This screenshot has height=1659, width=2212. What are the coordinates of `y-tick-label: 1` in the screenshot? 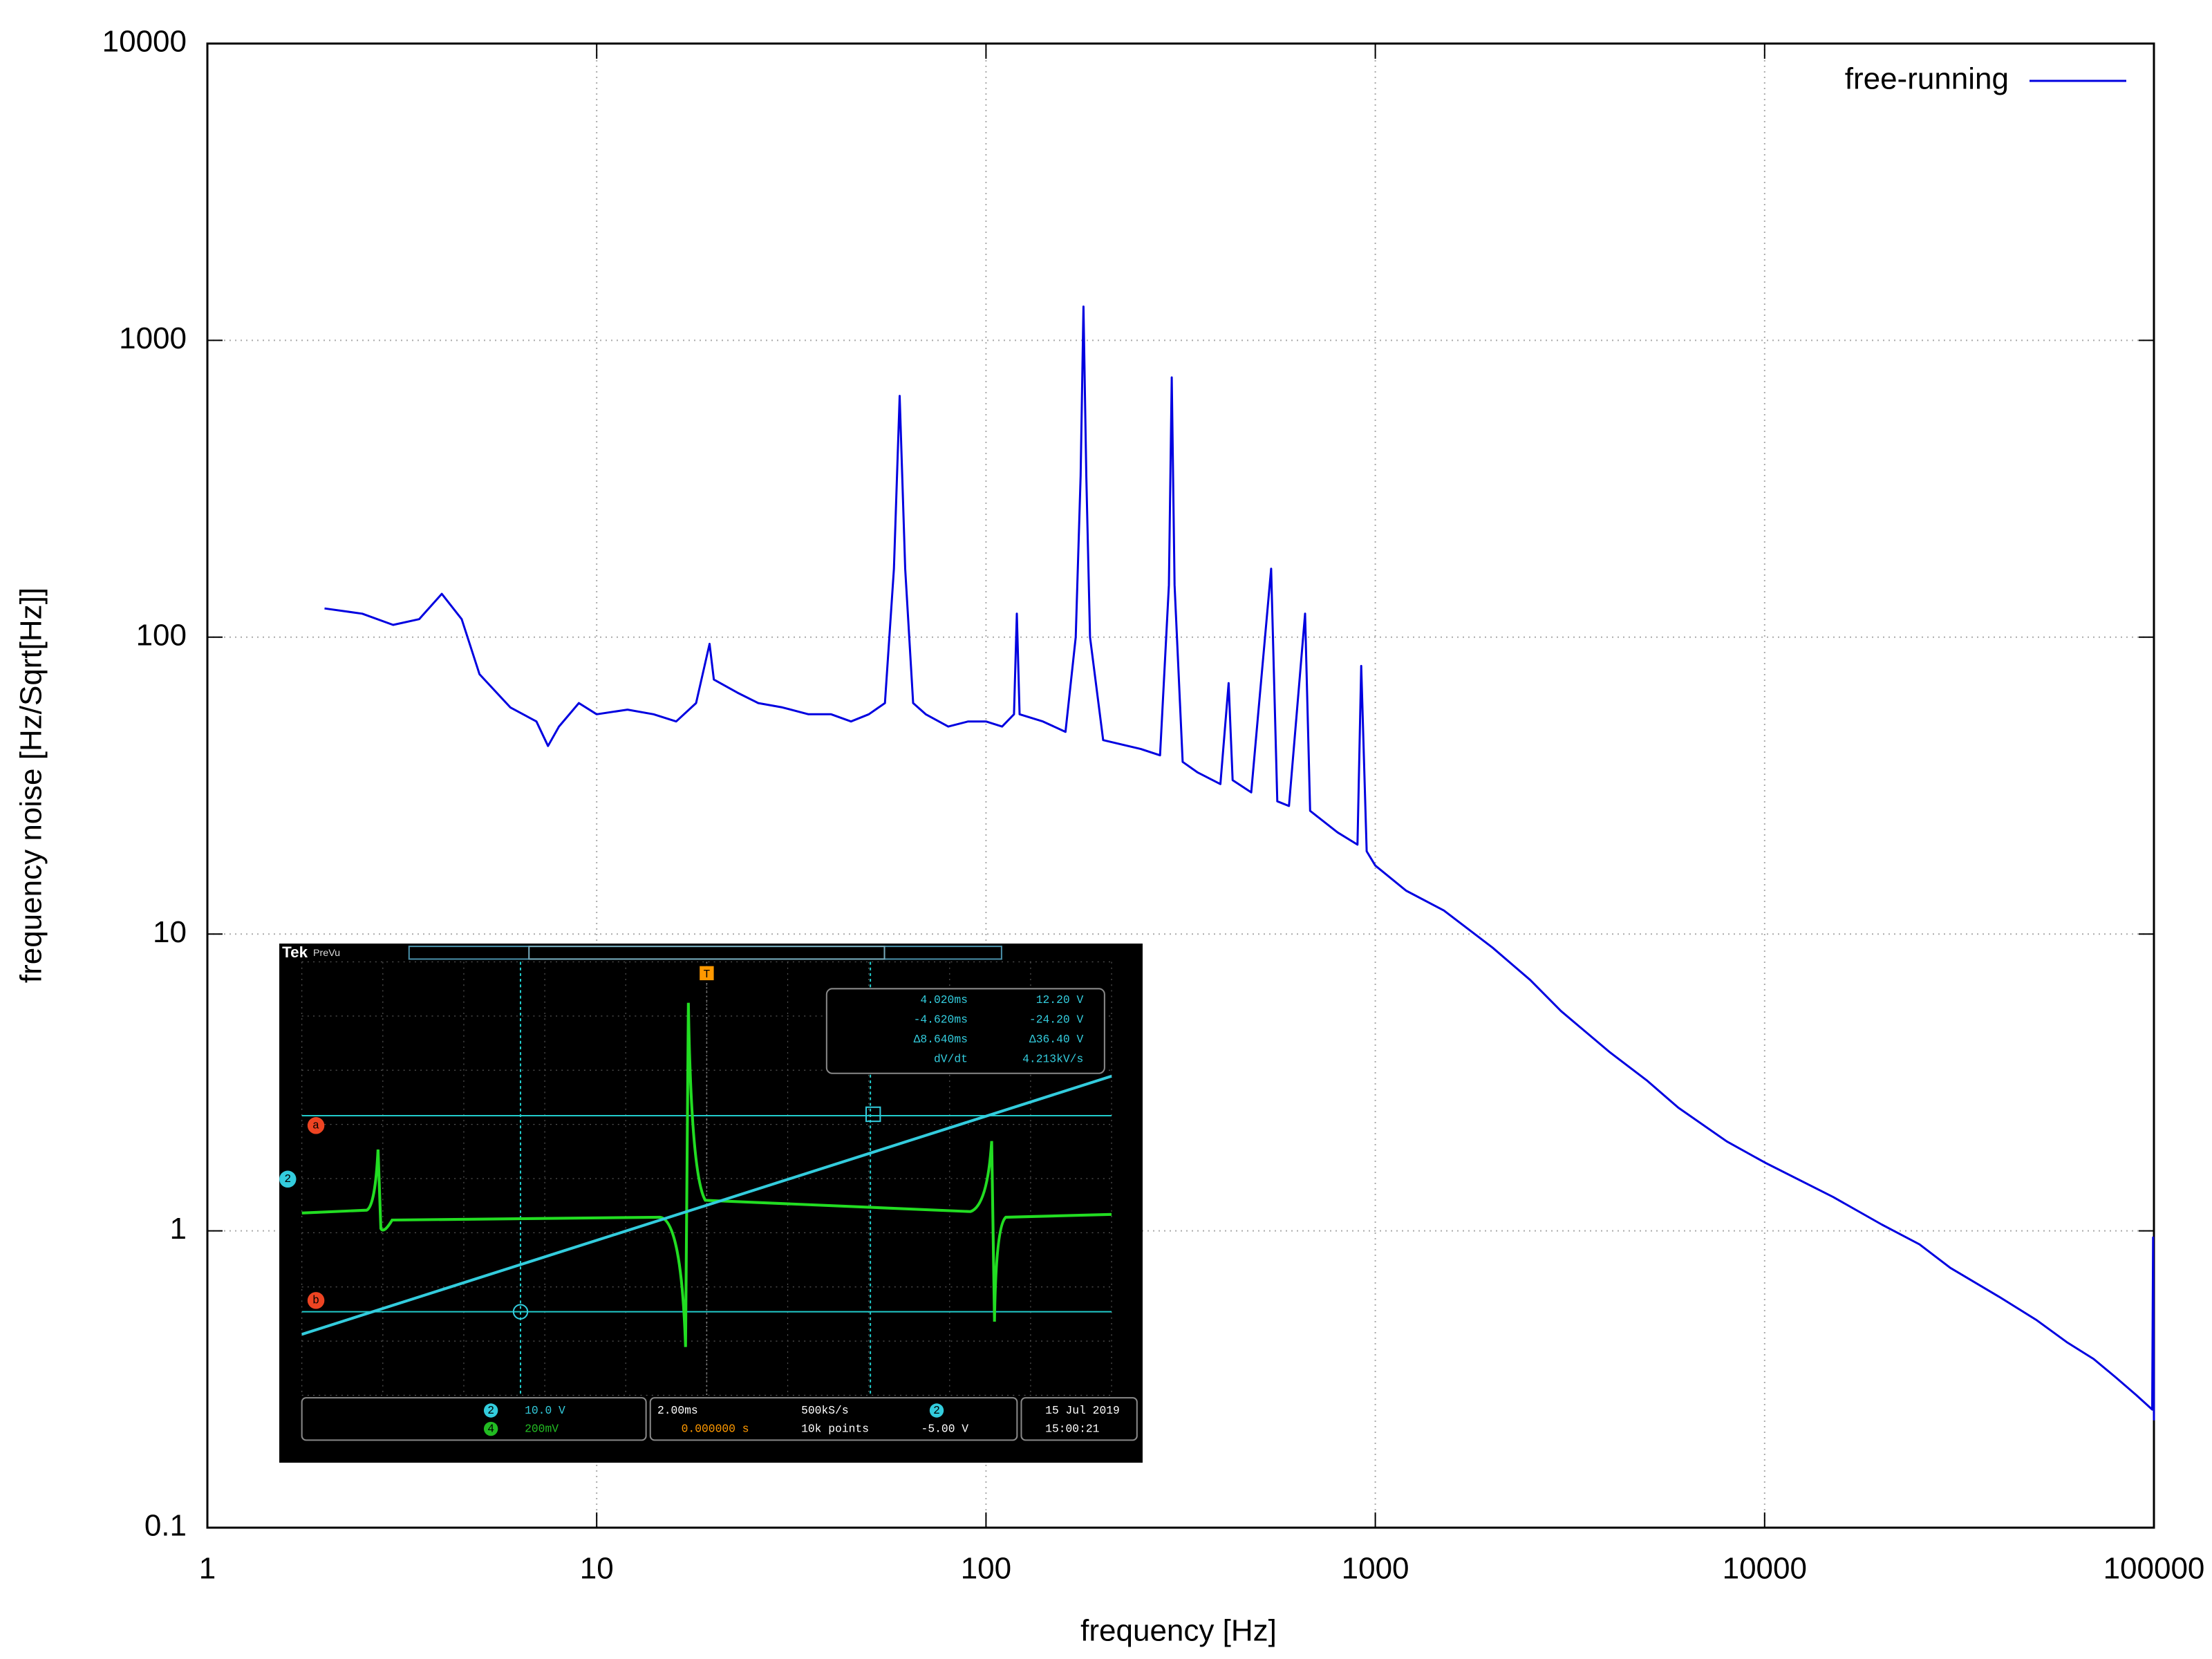 It's located at (178, 1229).